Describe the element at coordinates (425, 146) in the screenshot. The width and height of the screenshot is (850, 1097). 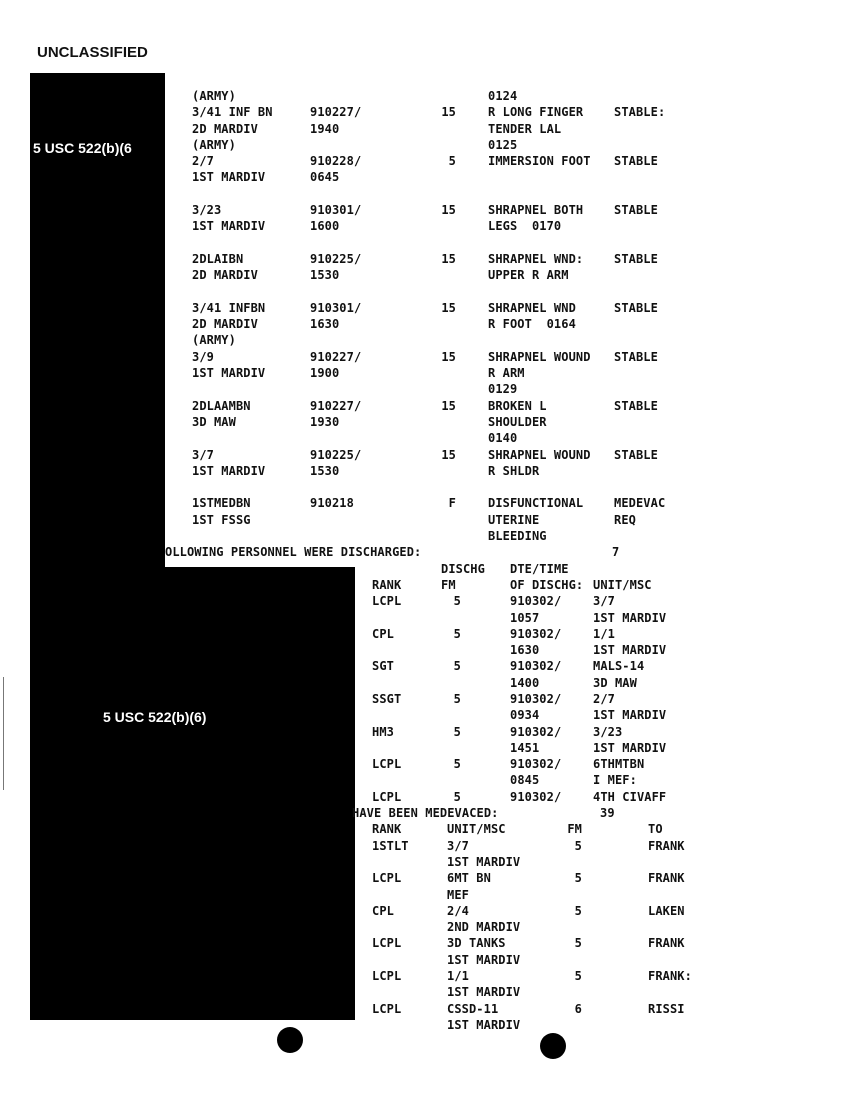
I see `casualty-row: (ARMY) 0125` at that location.